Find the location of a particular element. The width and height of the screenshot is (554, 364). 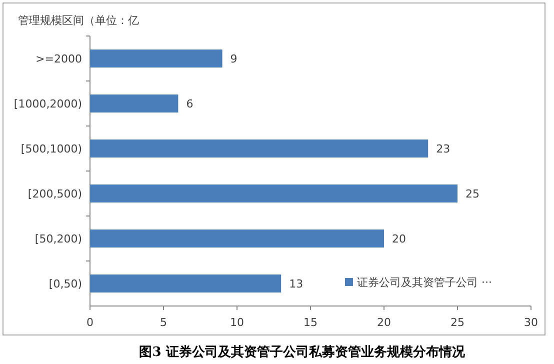

x-tick-label: 15 is located at coordinates (311, 322).